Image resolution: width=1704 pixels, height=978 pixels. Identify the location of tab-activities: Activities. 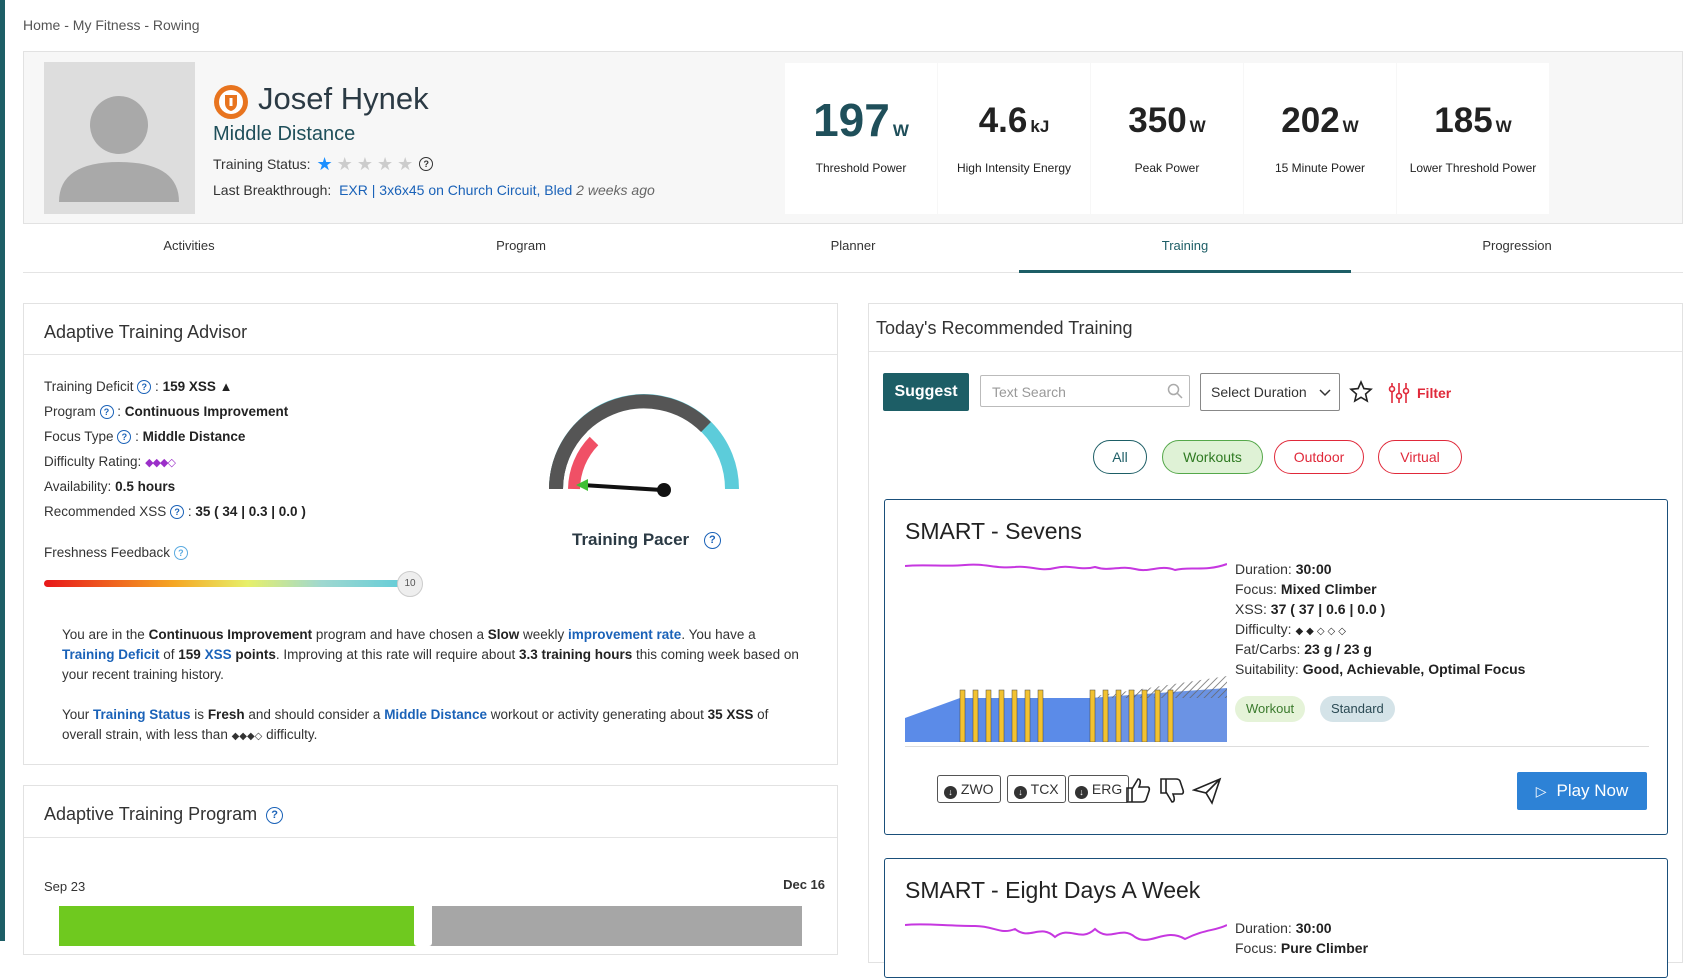
(189, 245).